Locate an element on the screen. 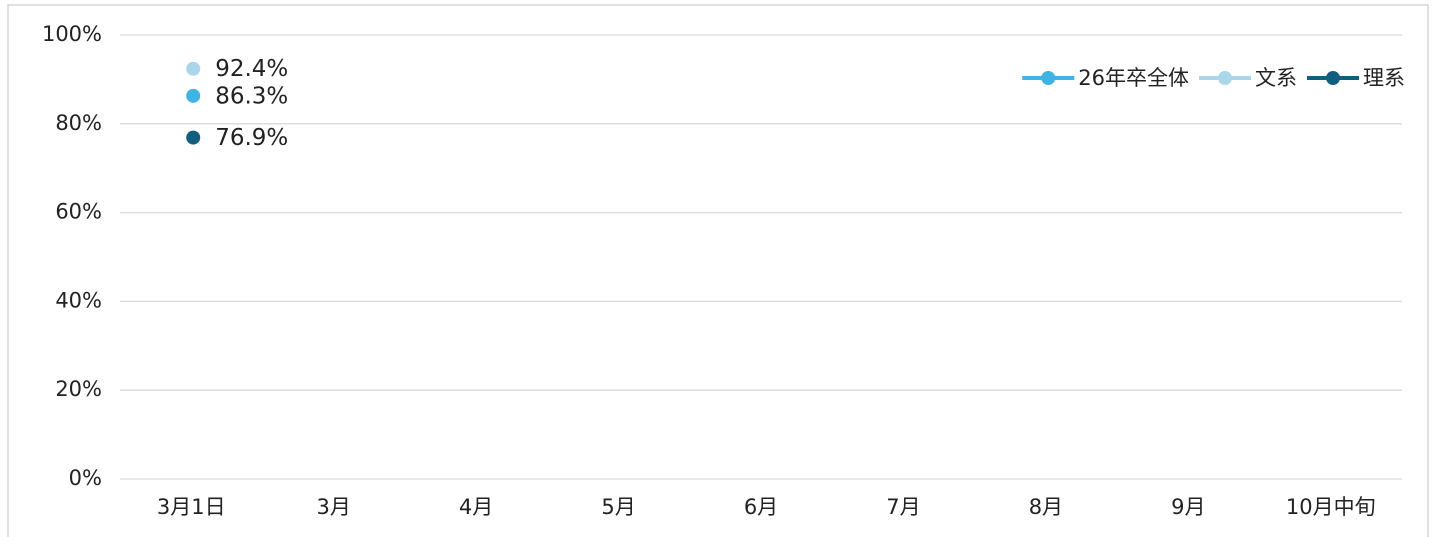  y-tick-label: 40% is located at coordinates (78, 300).